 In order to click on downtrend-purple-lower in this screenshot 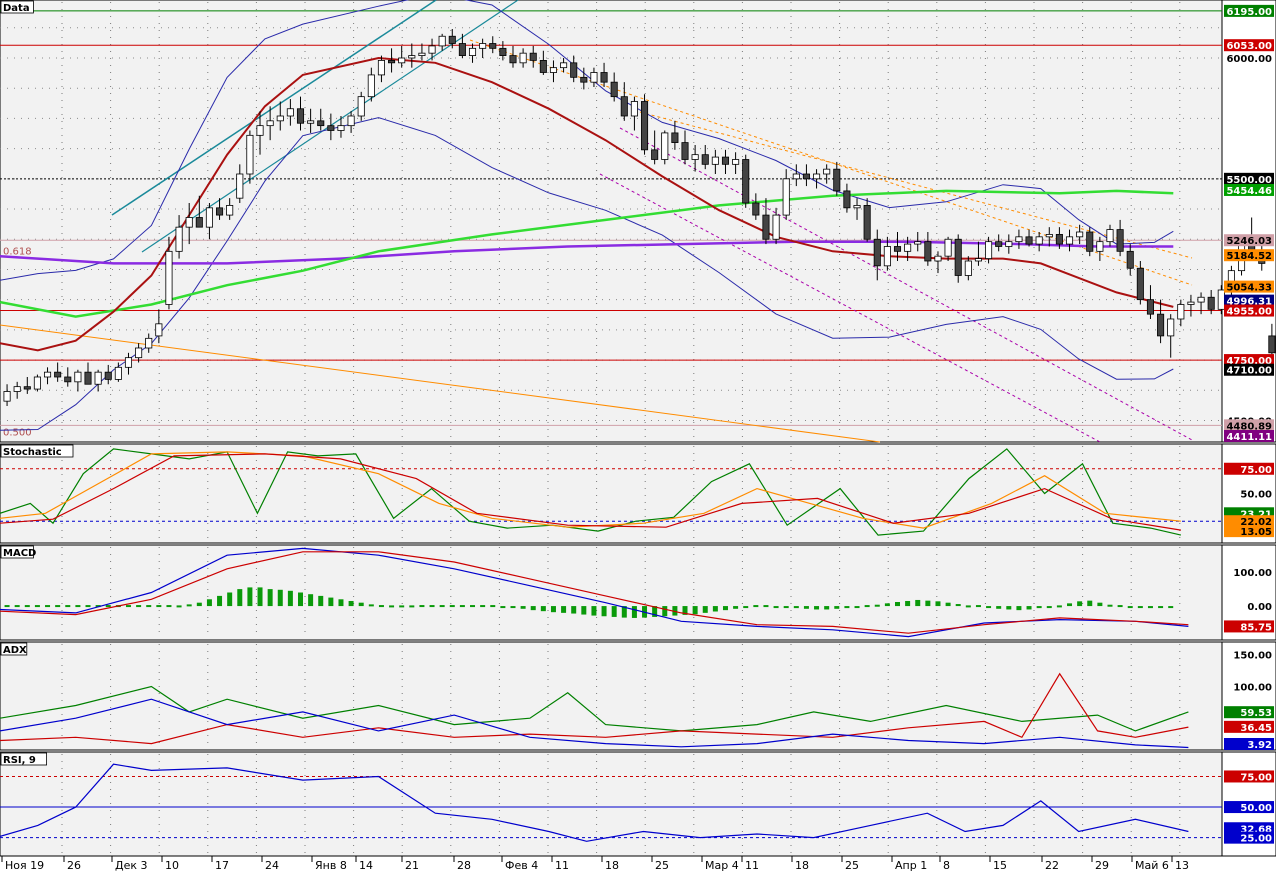, I will do `click(850, 308)`.